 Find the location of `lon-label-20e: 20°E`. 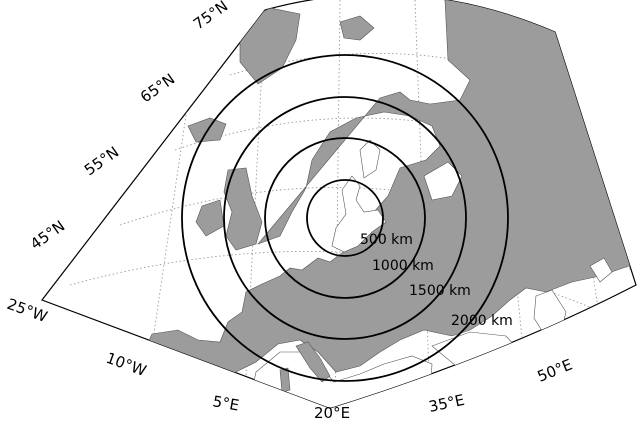

lon-label-20e: 20°E is located at coordinates (332, 413).